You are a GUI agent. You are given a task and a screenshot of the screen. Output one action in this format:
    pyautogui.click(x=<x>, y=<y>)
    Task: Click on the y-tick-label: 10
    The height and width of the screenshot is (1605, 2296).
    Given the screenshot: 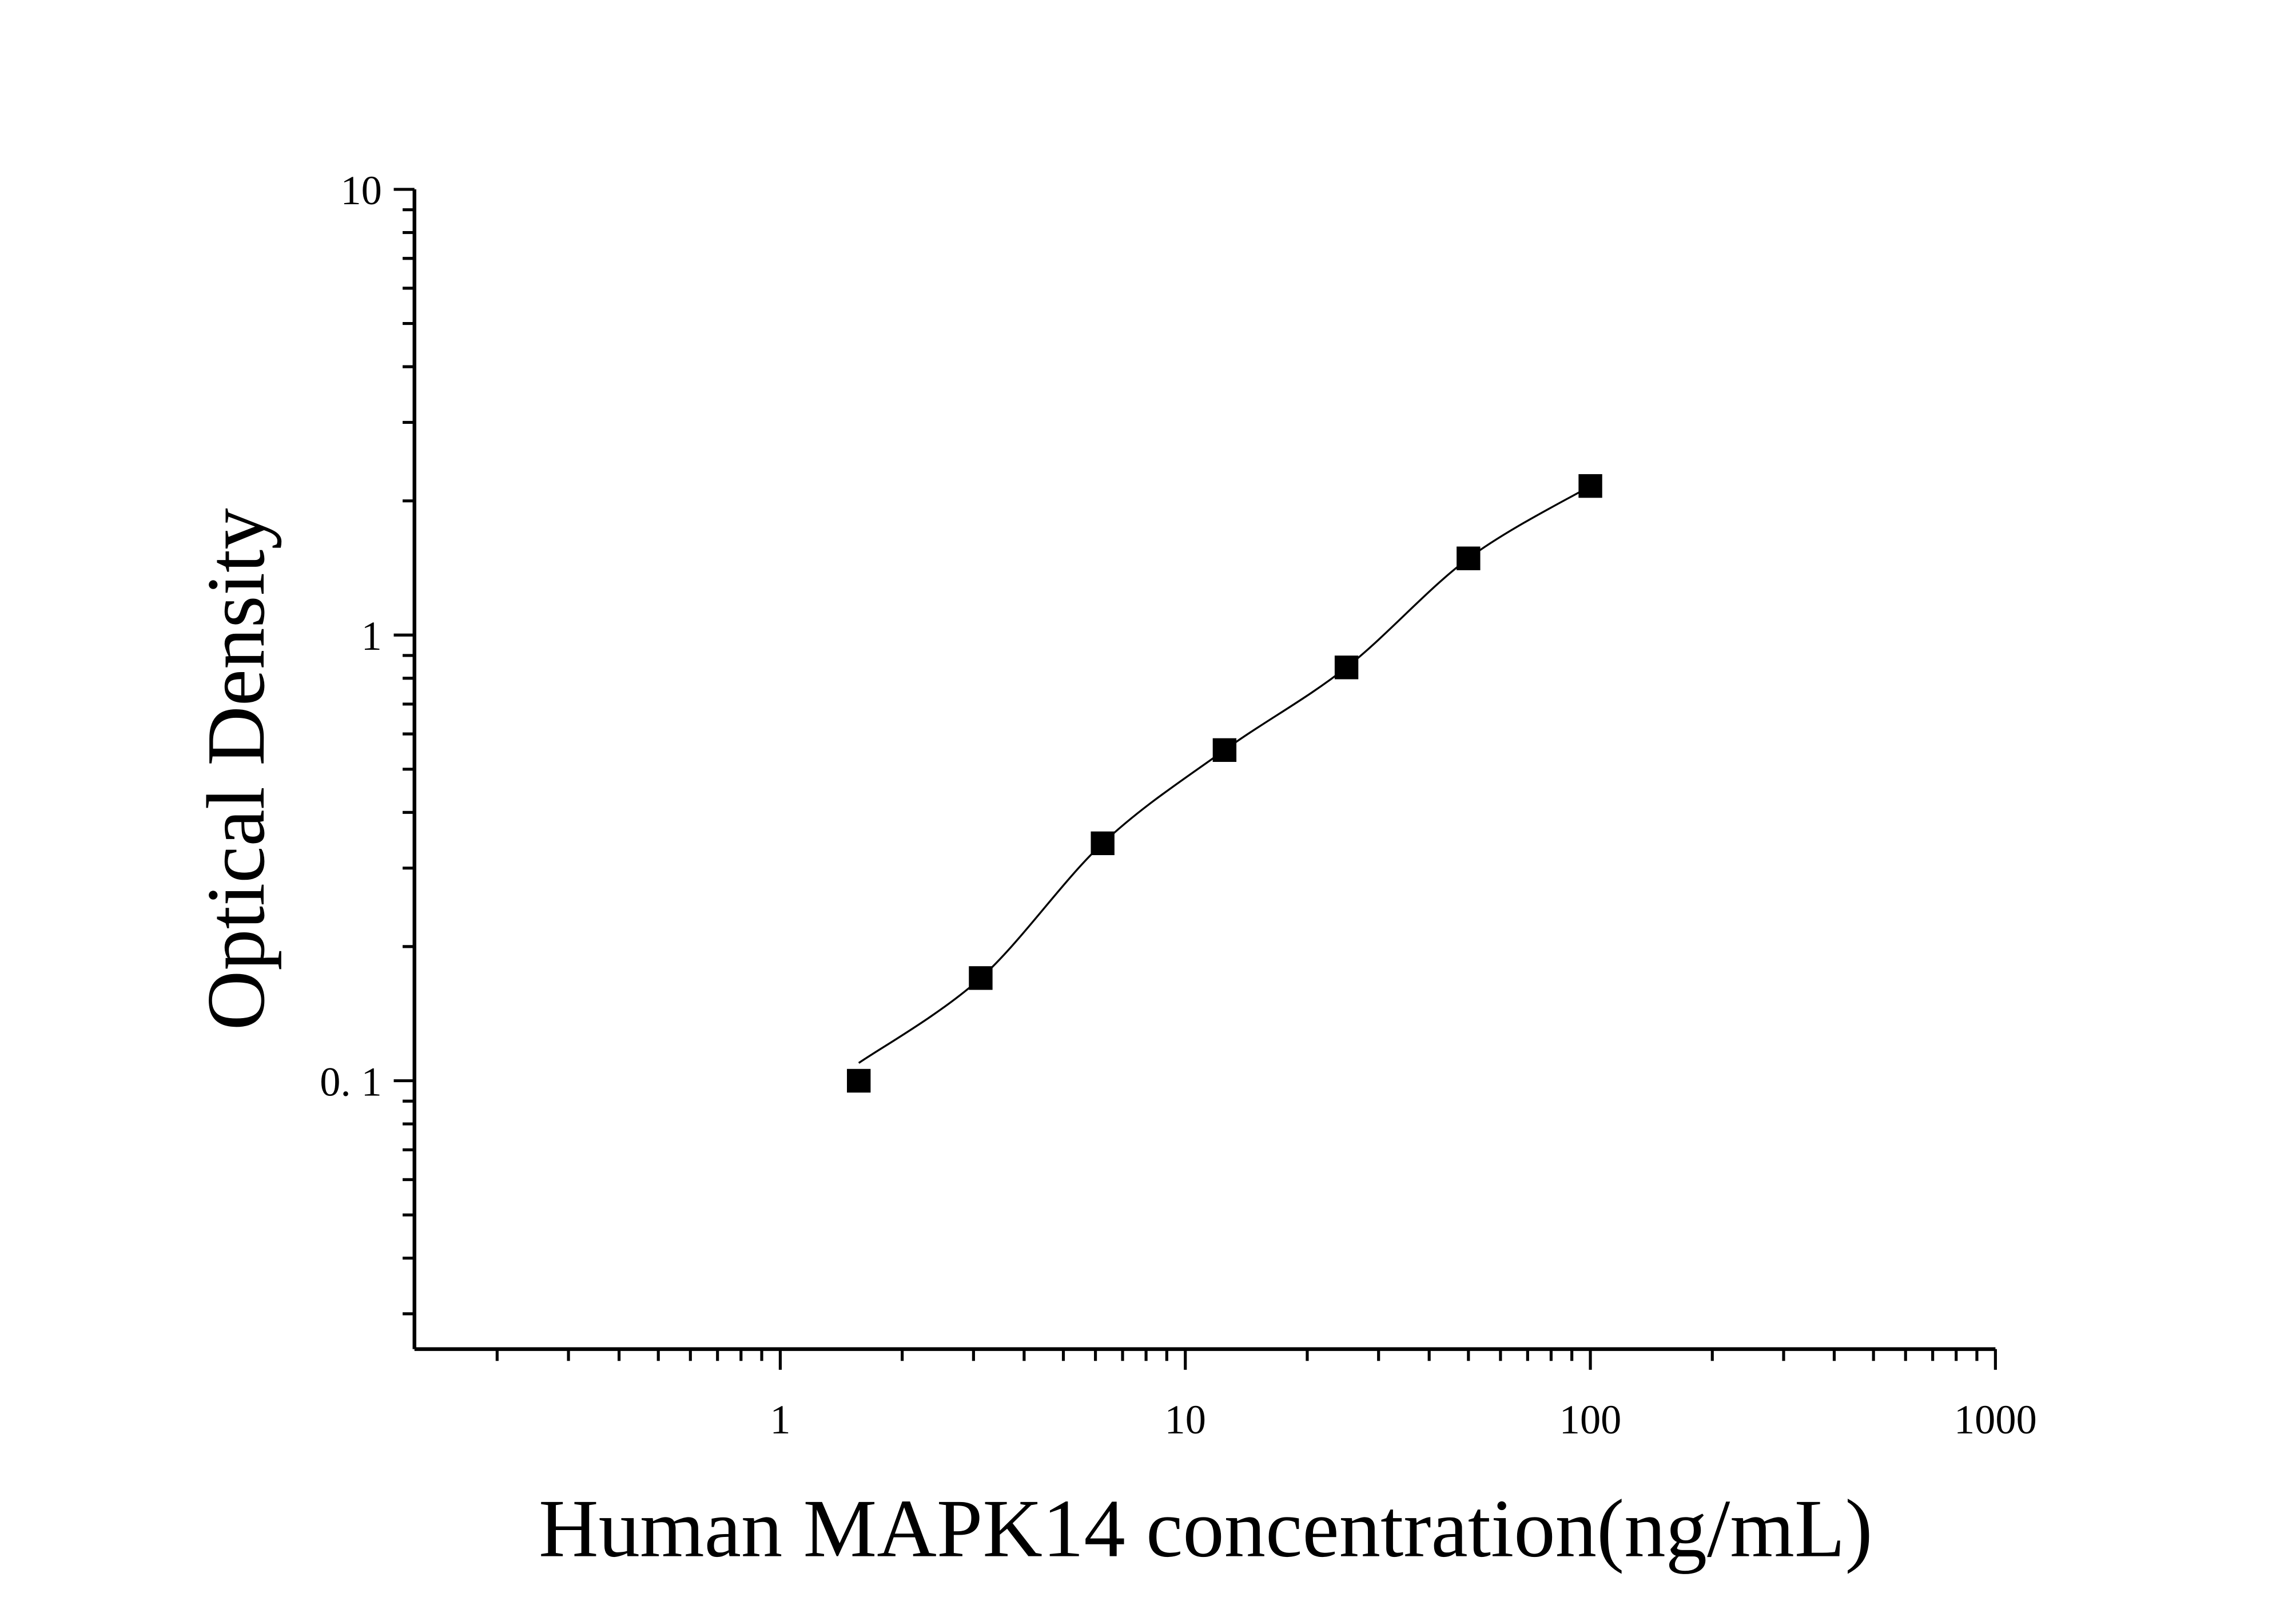 What is the action you would take?
    pyautogui.click(x=361, y=190)
    